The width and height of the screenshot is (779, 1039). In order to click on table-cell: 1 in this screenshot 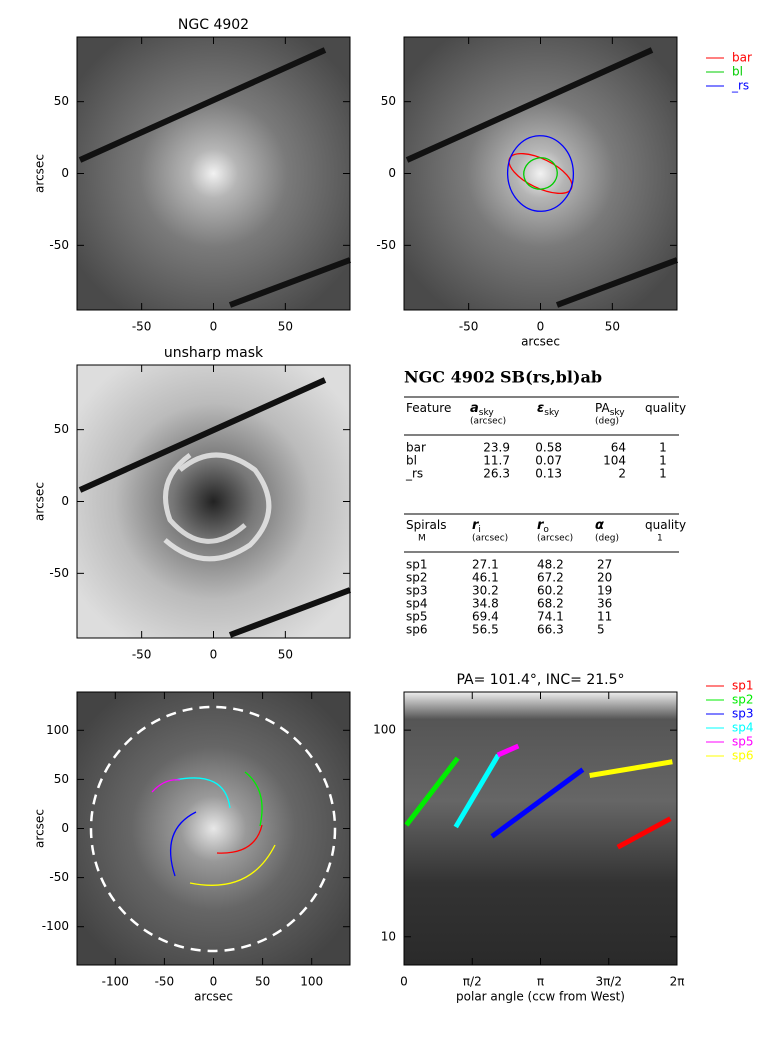, I will do `click(663, 474)`.